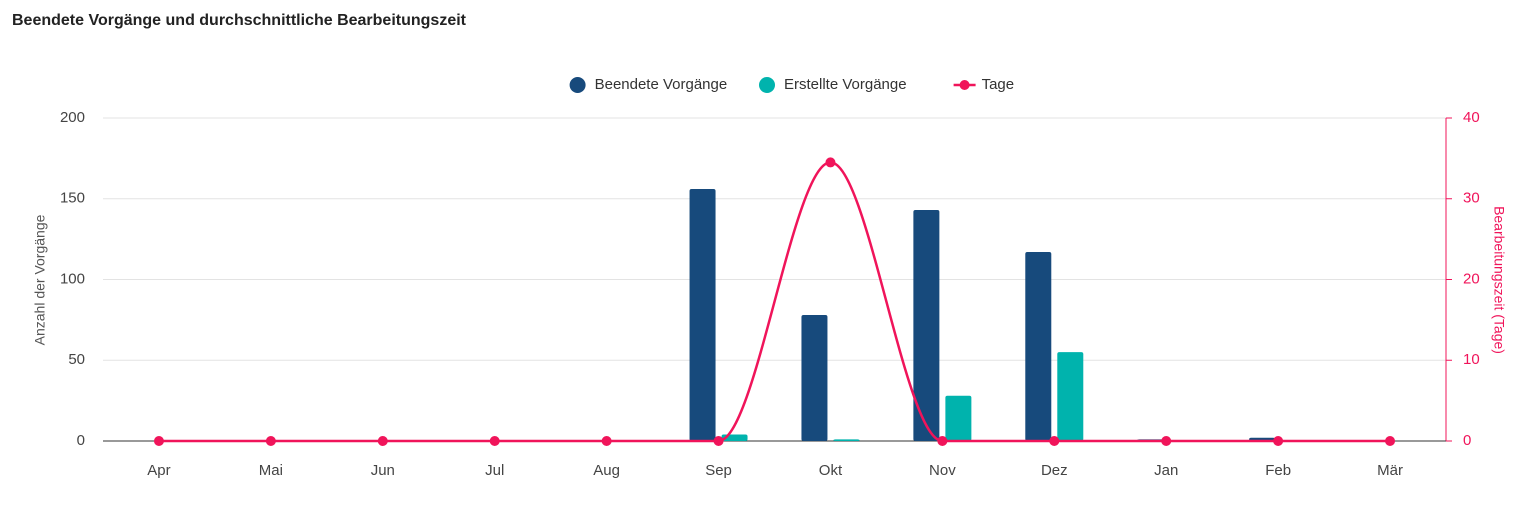 The image size is (1534, 511). What do you see at coordinates (72, 278) in the screenshot?
I see `y-tick-label: 100` at bounding box center [72, 278].